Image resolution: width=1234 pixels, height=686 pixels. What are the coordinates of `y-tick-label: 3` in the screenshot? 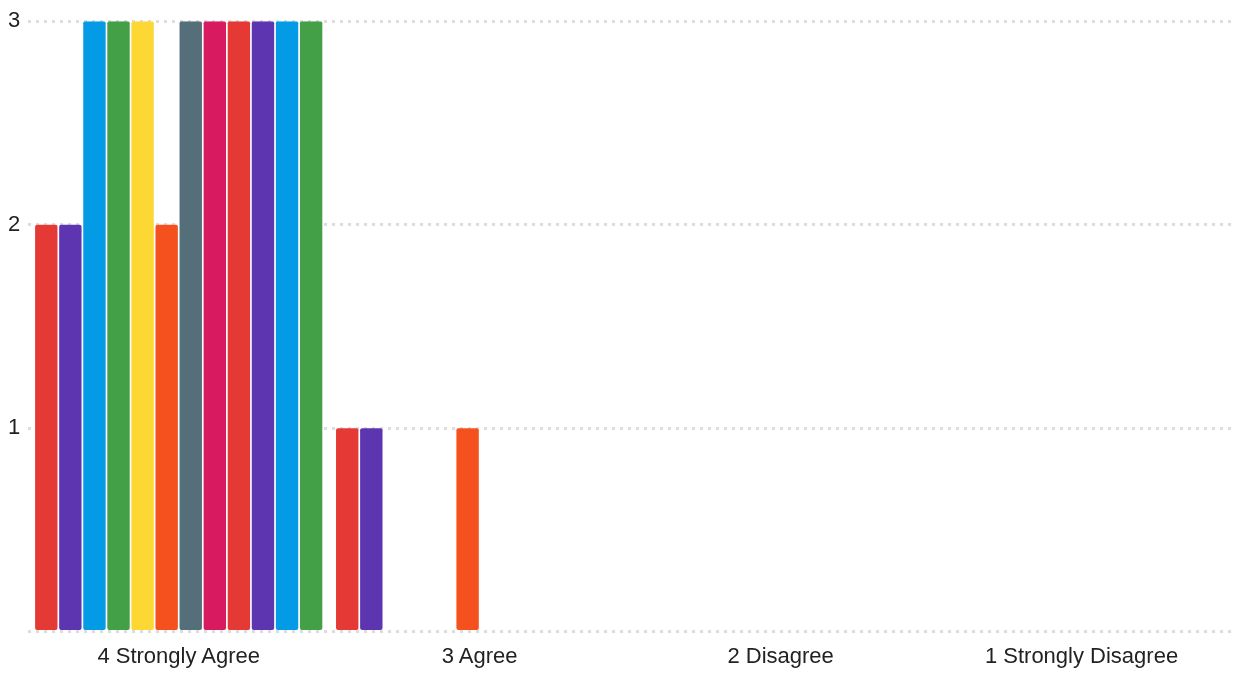 It's located at (14, 20).